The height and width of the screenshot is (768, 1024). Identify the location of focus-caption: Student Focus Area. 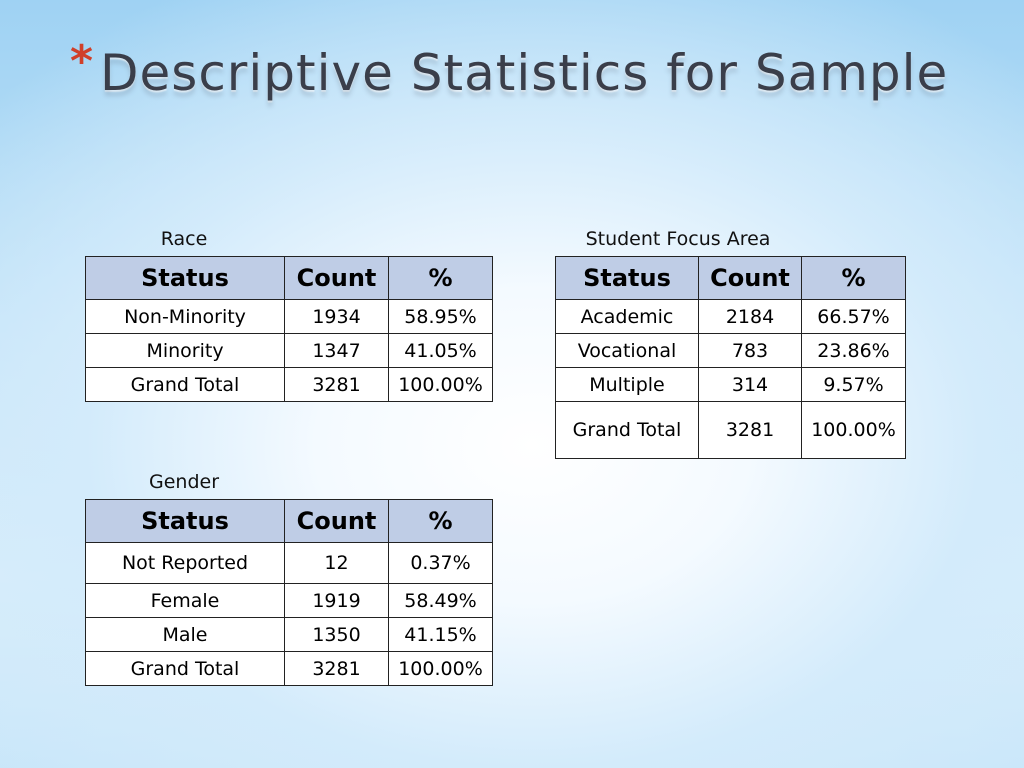
(678, 239).